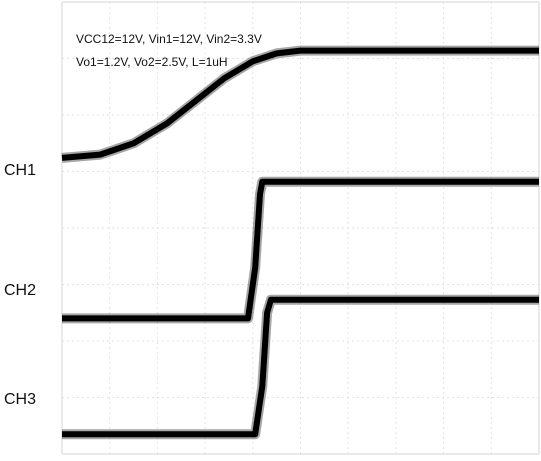 This screenshot has width=541, height=461. I want to click on channel-label-ch1: CH1, so click(20, 170).